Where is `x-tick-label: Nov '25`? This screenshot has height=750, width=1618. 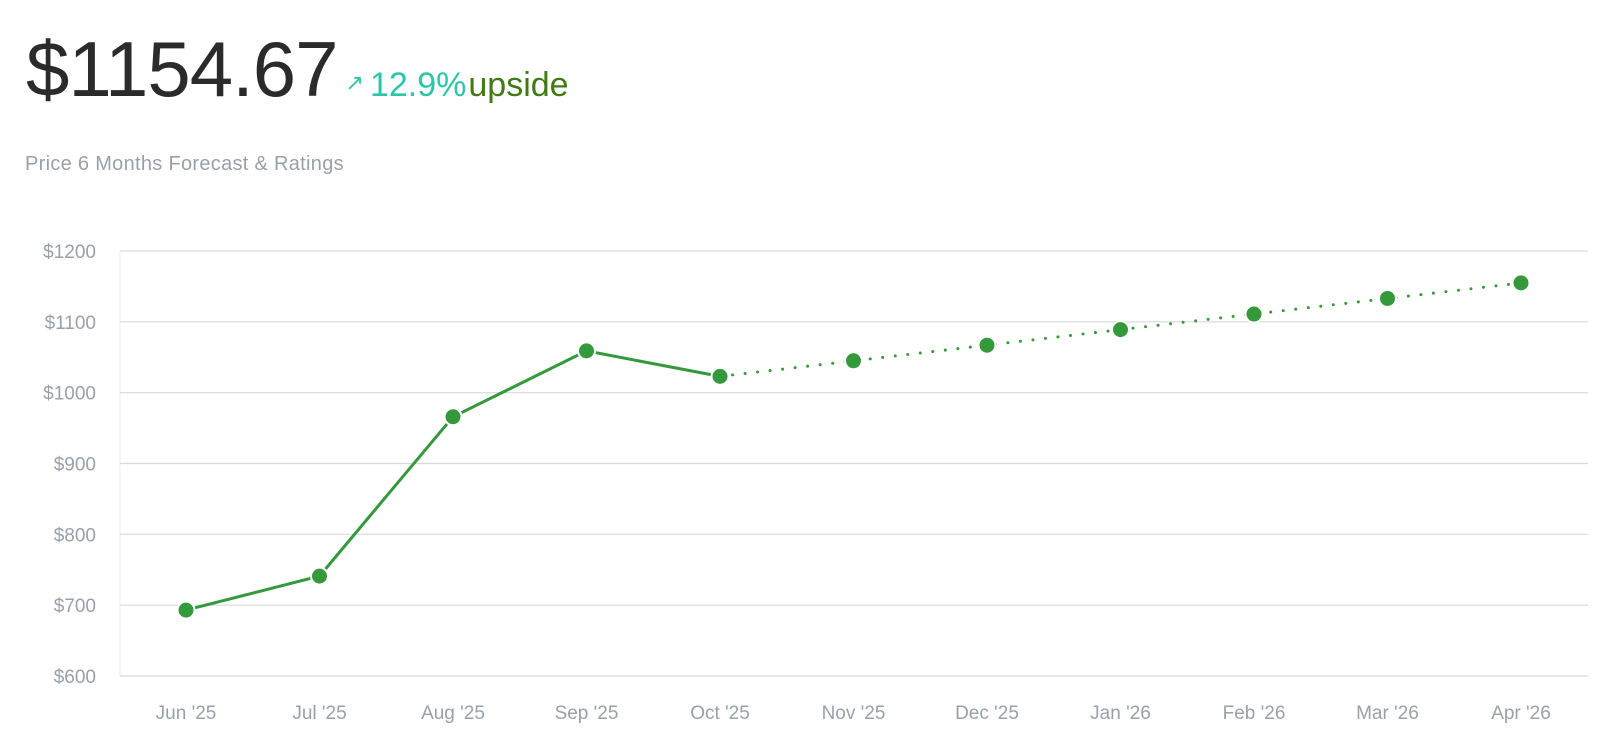 x-tick-label: Nov '25 is located at coordinates (854, 713).